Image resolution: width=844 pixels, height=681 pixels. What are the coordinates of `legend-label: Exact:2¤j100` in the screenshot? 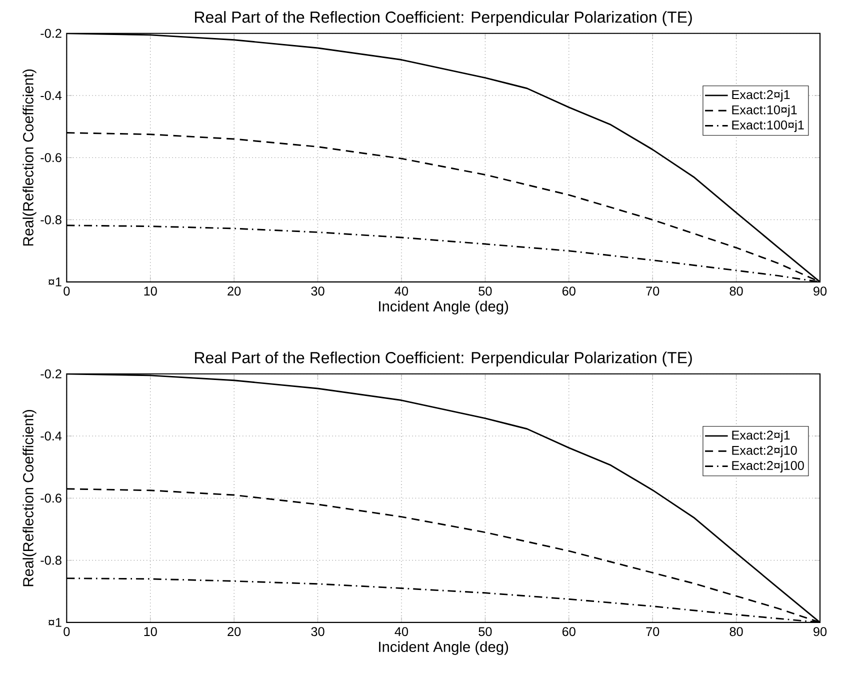 It's located at (768, 466).